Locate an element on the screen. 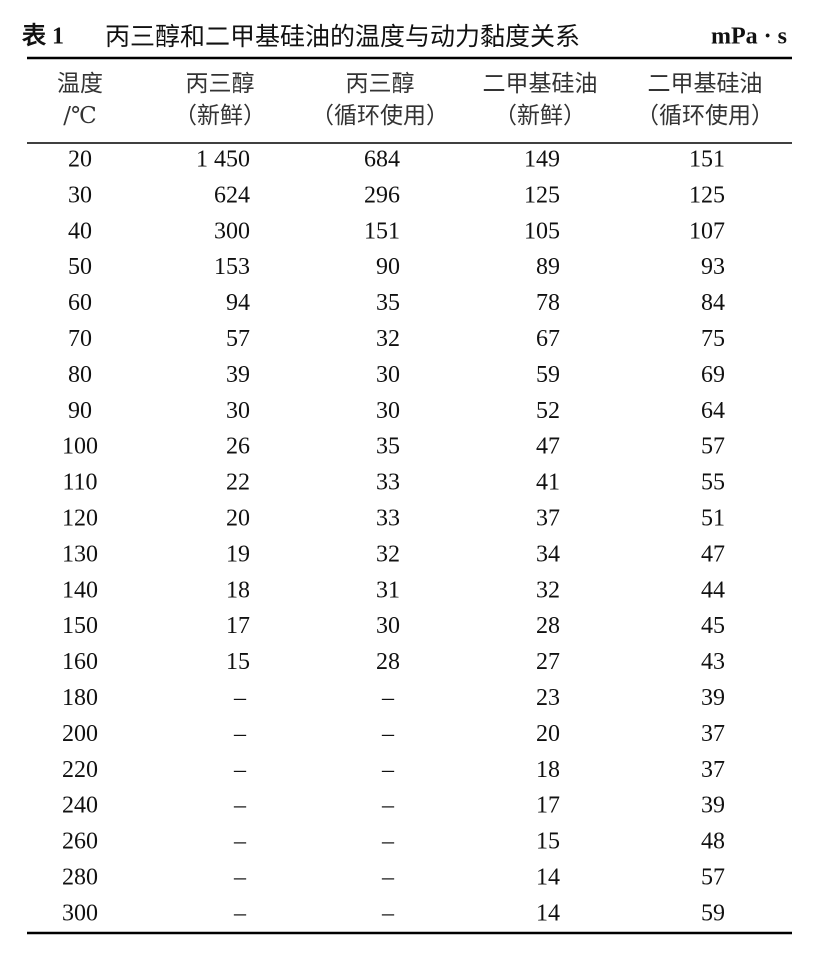 The width and height of the screenshot is (827, 959). temperature-cell: 80 is located at coordinates (80, 375).